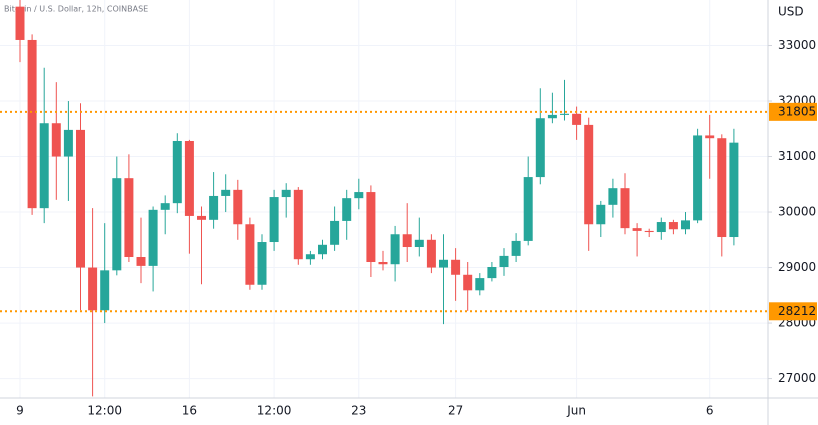 The image size is (818, 425). Describe the element at coordinates (797, 156) in the screenshot. I see `y-tick-label: 31000` at that location.